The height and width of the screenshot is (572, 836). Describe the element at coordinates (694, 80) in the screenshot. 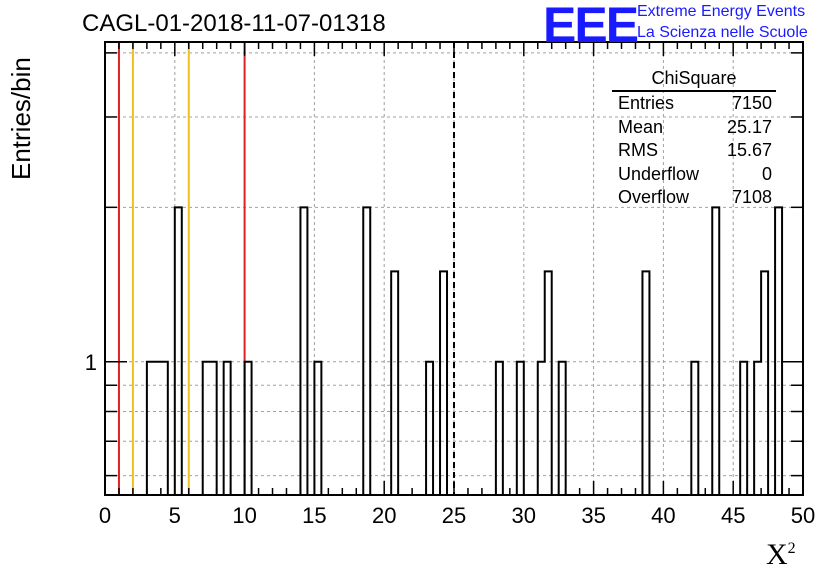

I see `stats-name: ChiSquare` at that location.